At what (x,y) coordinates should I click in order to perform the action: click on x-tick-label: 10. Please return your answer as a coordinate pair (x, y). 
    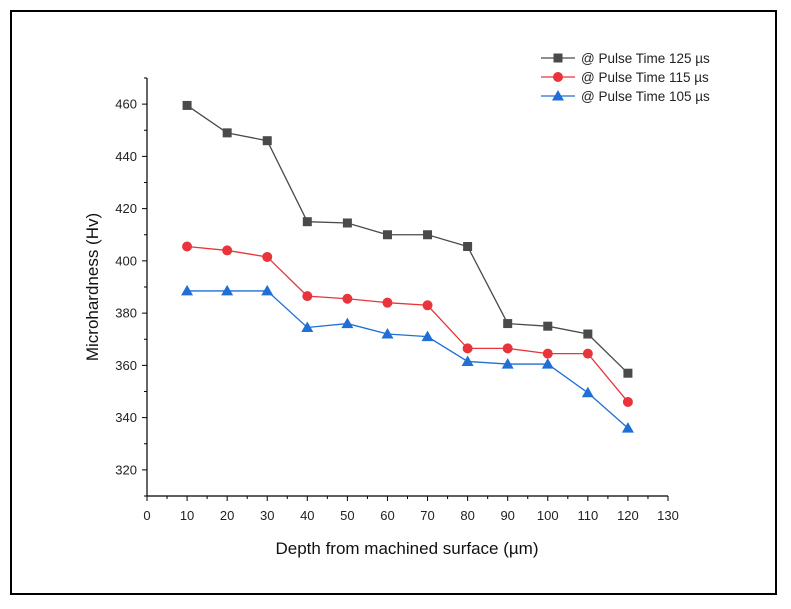
    Looking at the image, I should click on (187, 515).